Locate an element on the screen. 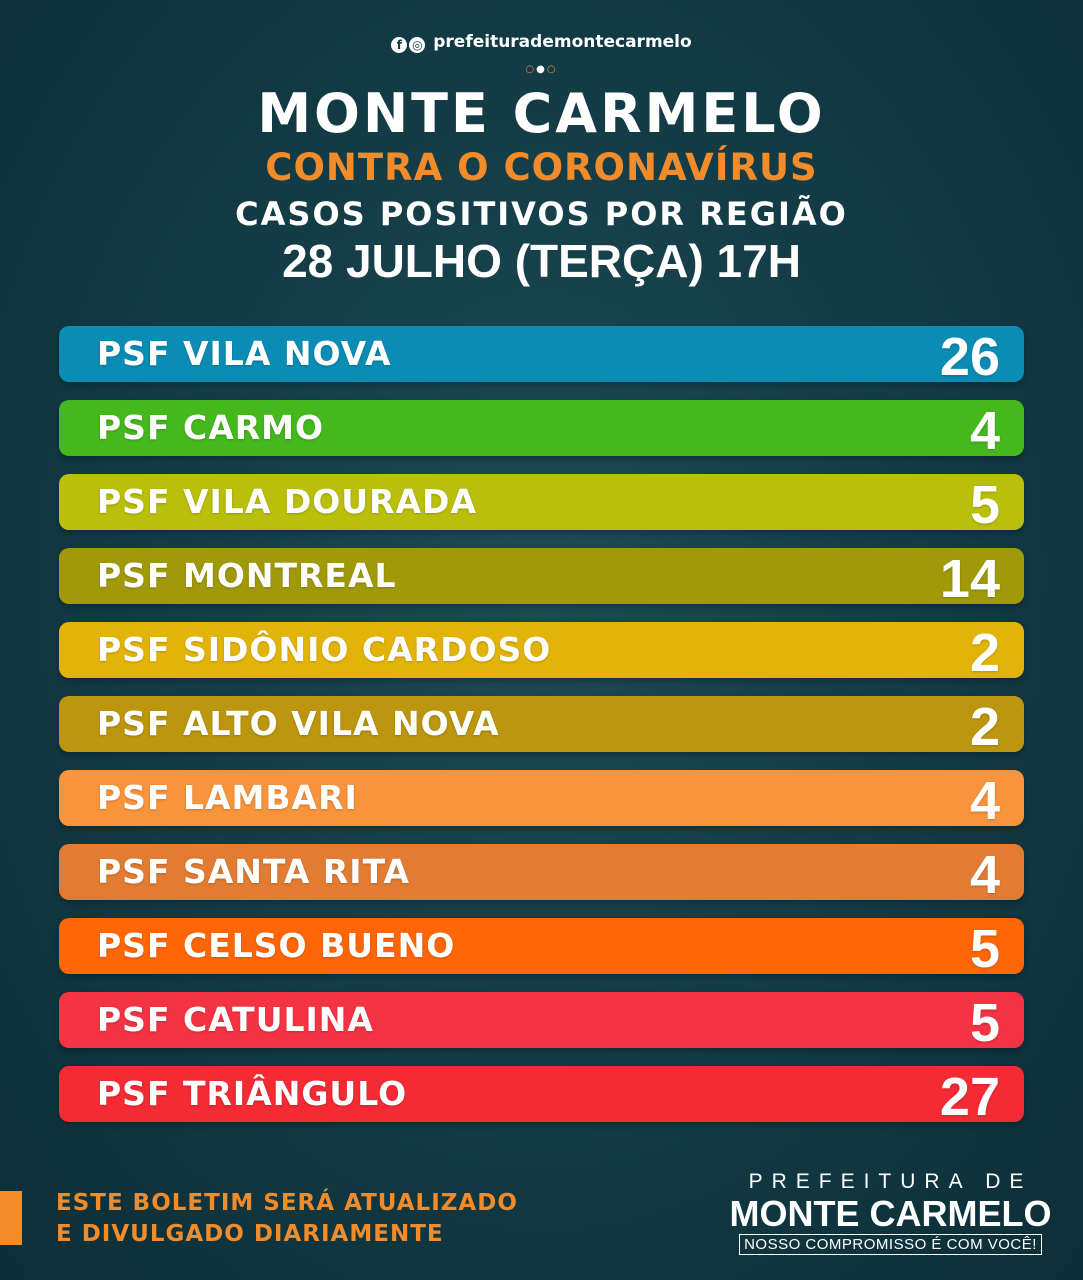 The width and height of the screenshot is (1083, 1280). region-cases: 27 is located at coordinates (969, 1097).